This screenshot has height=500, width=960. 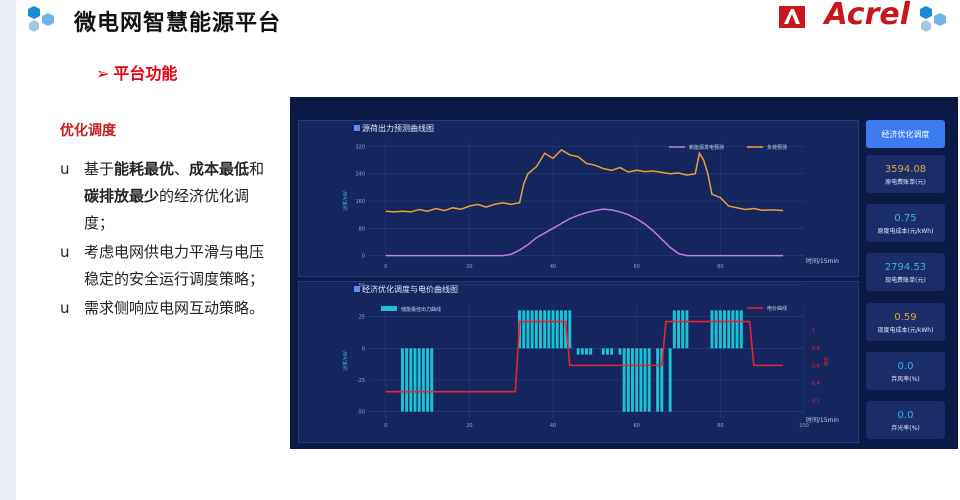 I want to click on metric-value: 0.0, so click(x=905, y=415).